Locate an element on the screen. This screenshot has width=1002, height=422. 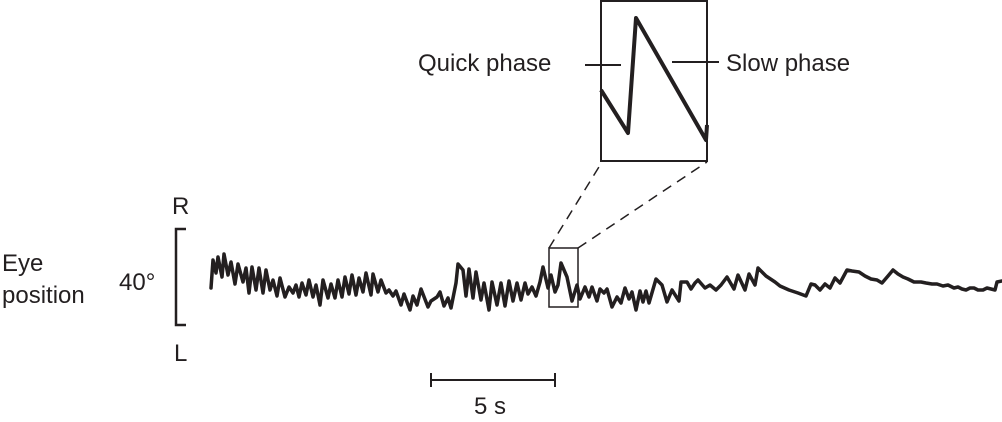
angle-scale-bracket is located at coordinates (180, 277).